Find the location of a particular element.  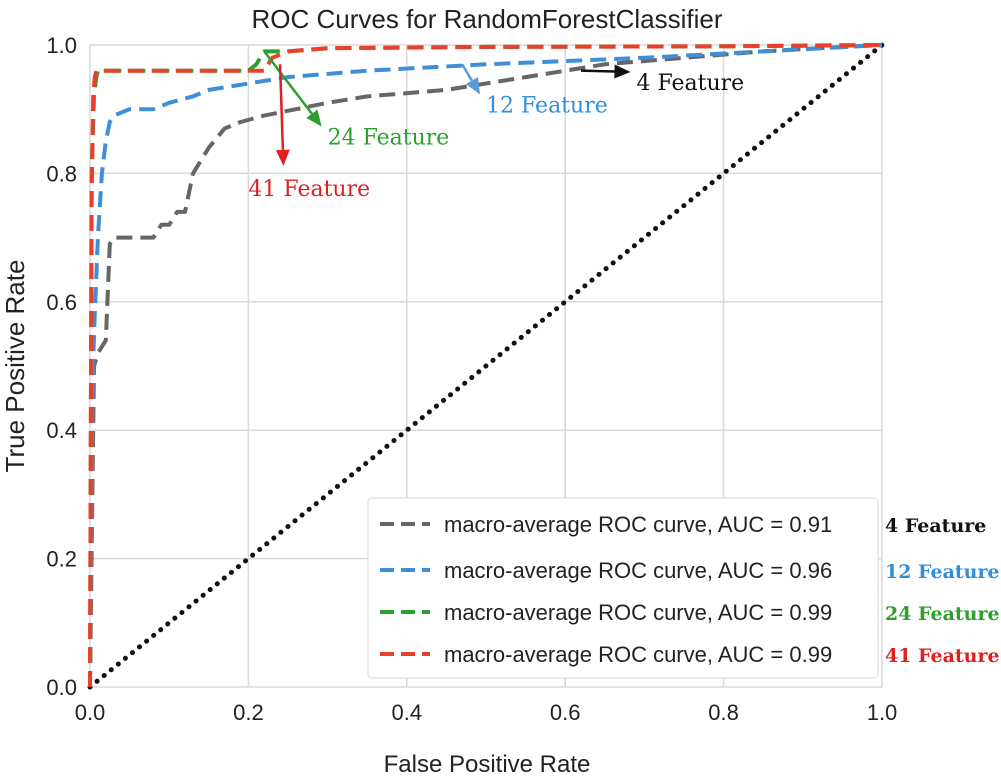

legend-feature-tag: 4 Feature is located at coordinates (935, 526).